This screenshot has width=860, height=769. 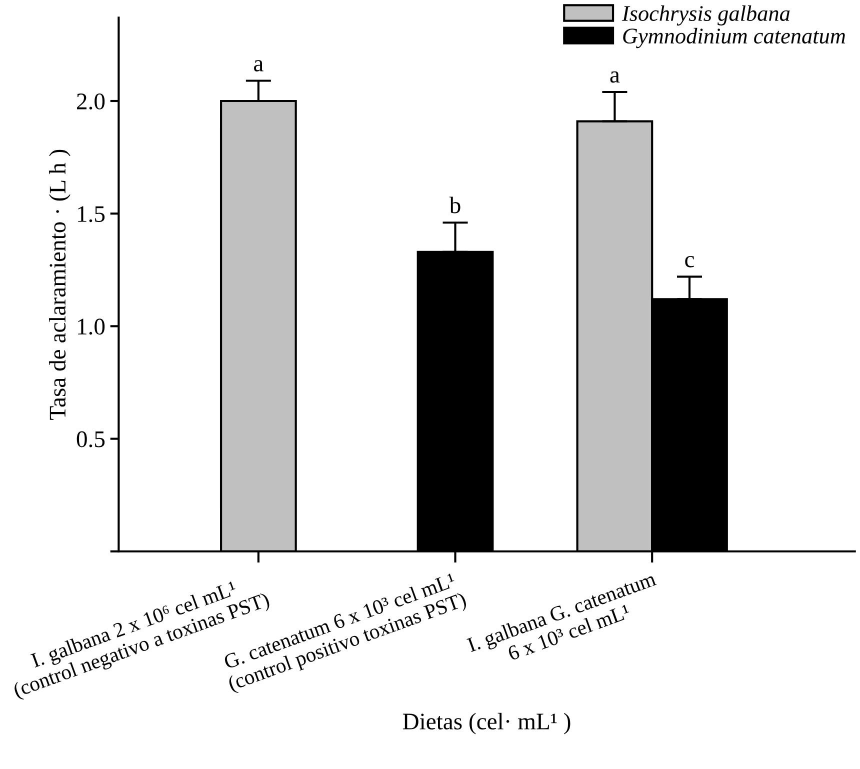 I want to click on data-label: c, so click(x=689, y=262).